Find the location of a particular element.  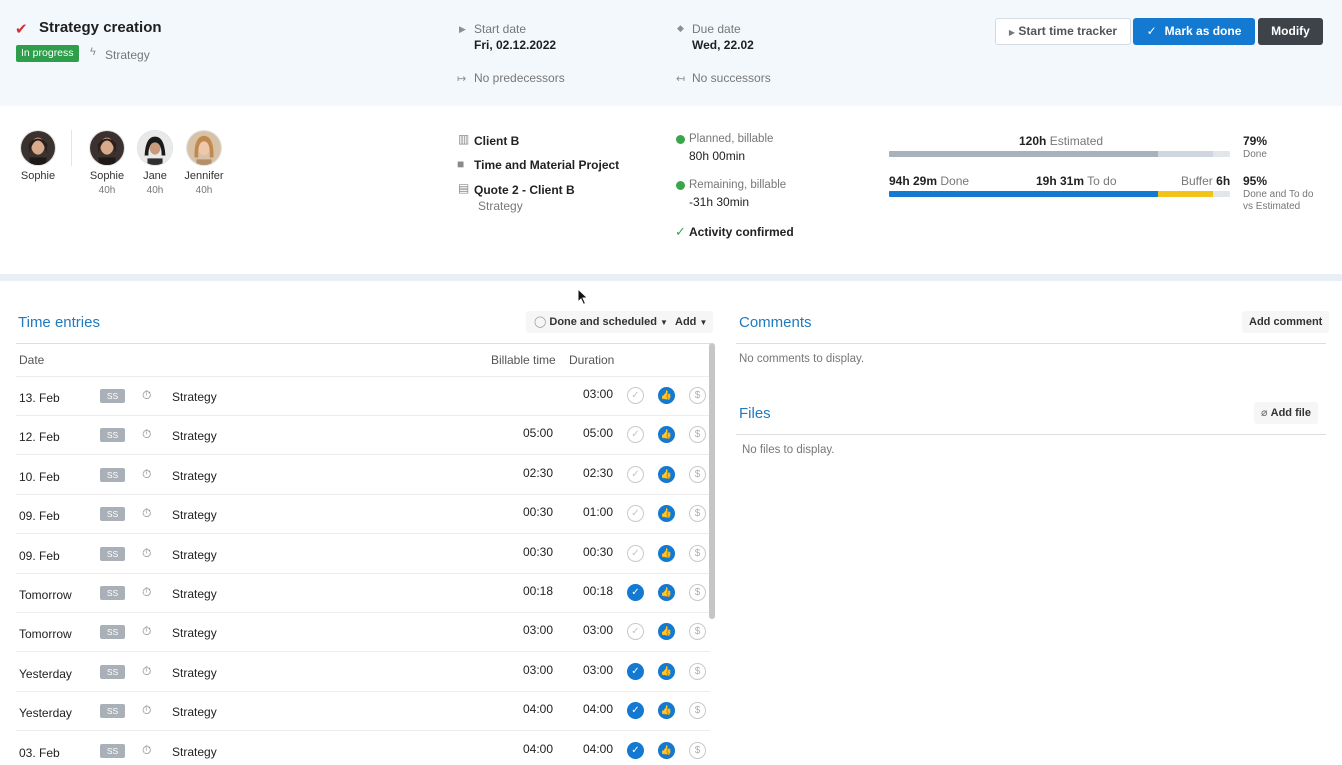

avatar-sophie is located at coordinates (107, 148).